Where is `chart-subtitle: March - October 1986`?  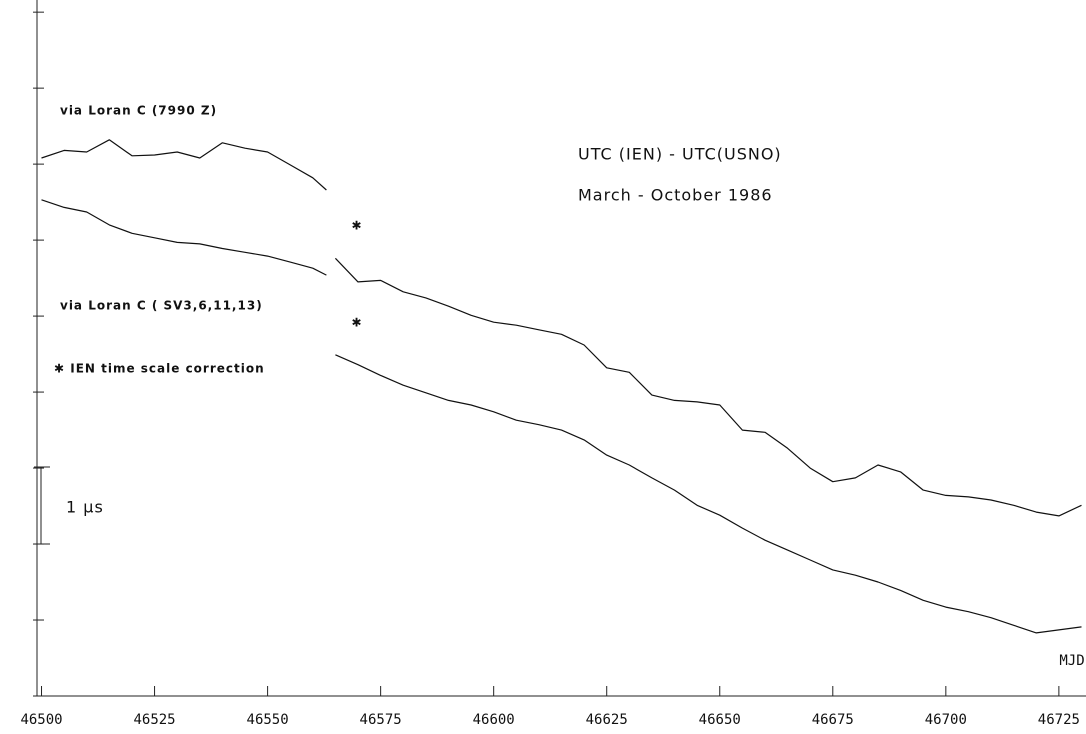 chart-subtitle: March - October 1986 is located at coordinates (675, 195).